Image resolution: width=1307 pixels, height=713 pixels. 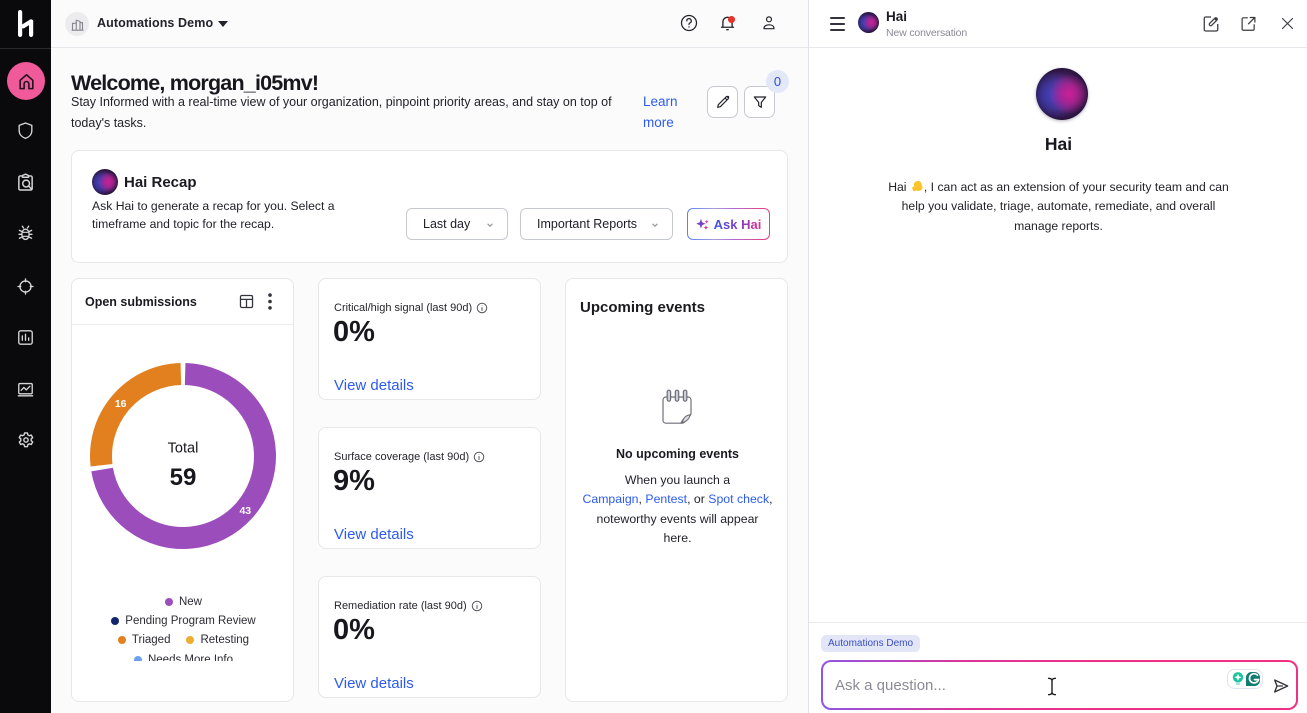 I want to click on svg-text: Total, so click(x=183, y=449).